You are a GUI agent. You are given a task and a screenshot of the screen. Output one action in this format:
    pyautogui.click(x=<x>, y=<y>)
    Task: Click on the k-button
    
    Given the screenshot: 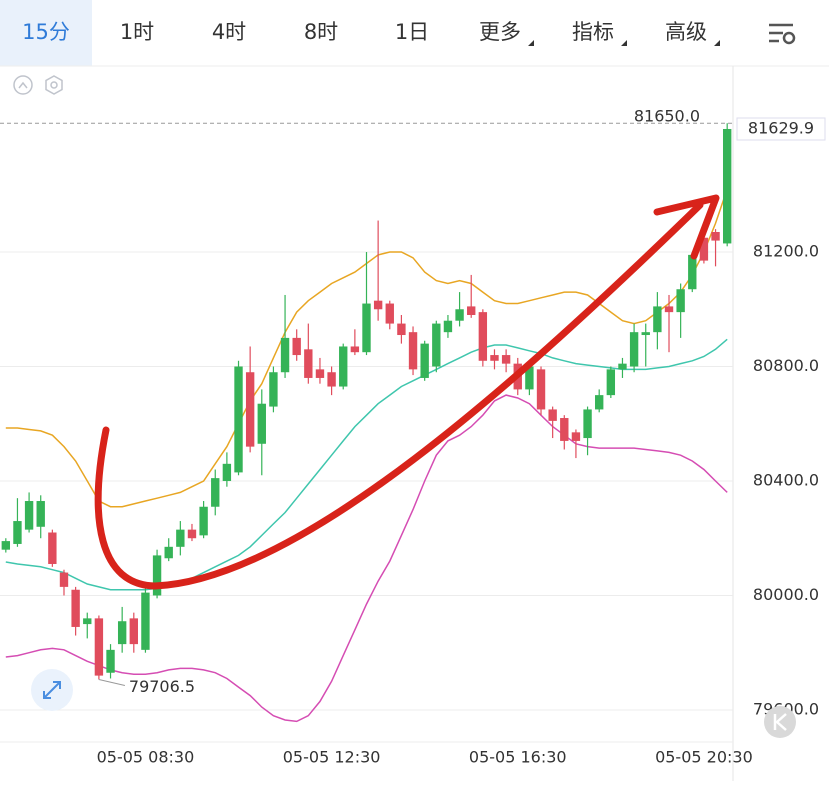 What is the action you would take?
    pyautogui.click(x=780, y=722)
    